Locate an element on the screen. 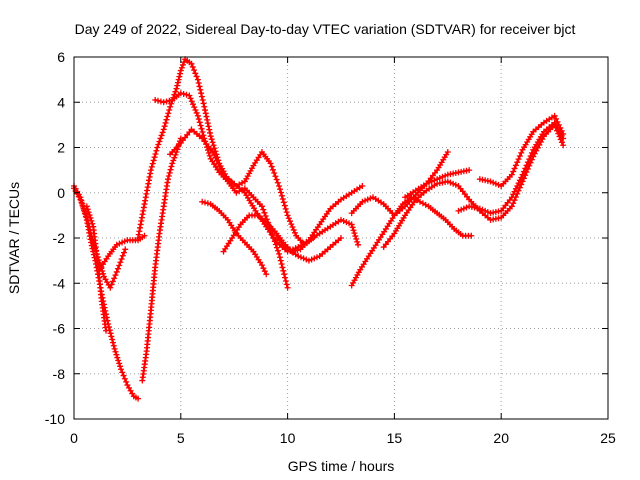  x-tick-label: 25 is located at coordinates (608, 438).